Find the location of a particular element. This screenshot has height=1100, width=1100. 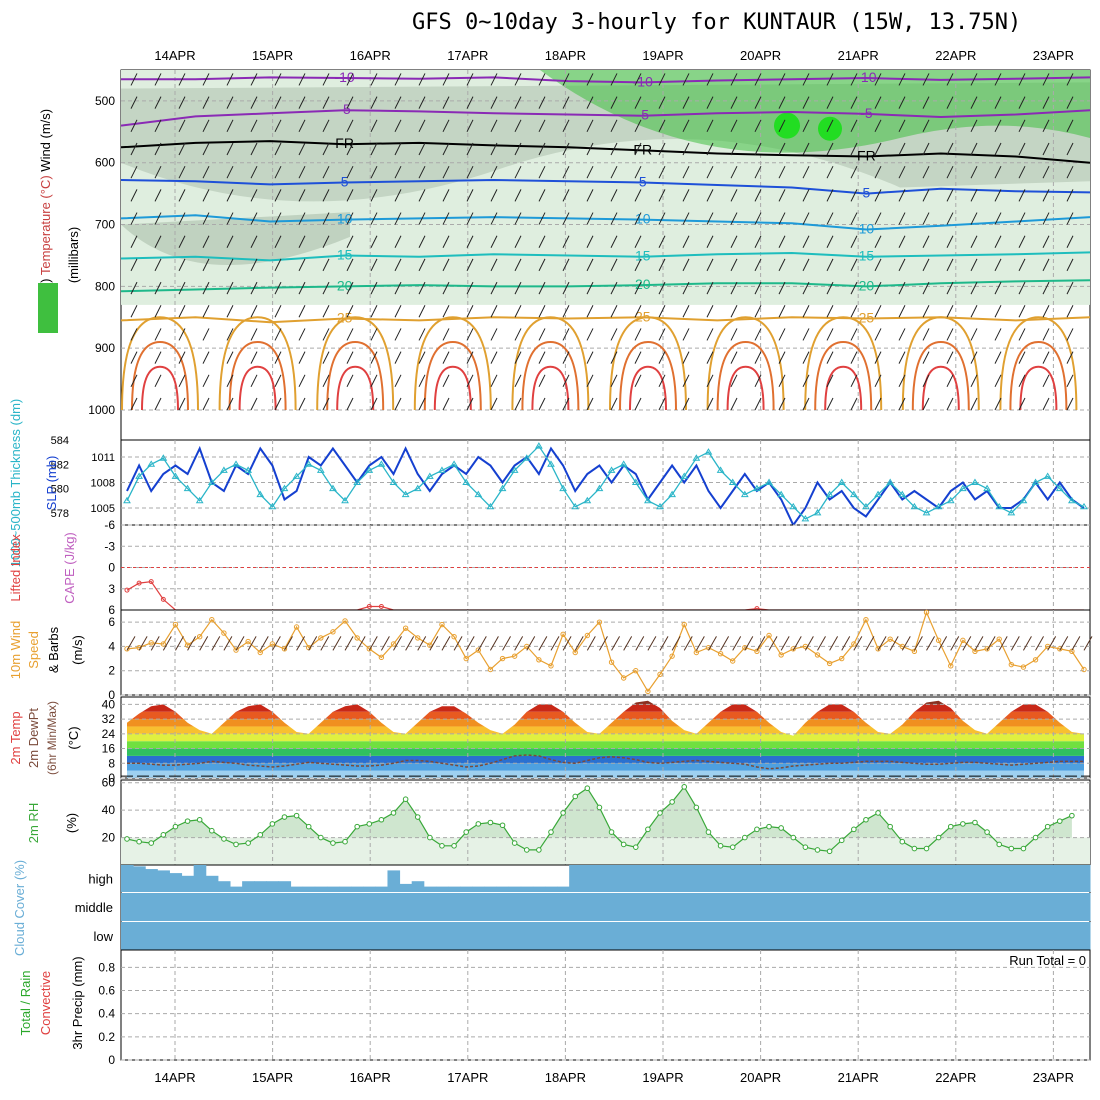

y-axis-label: 2m DewPt is located at coordinates (33, 738).